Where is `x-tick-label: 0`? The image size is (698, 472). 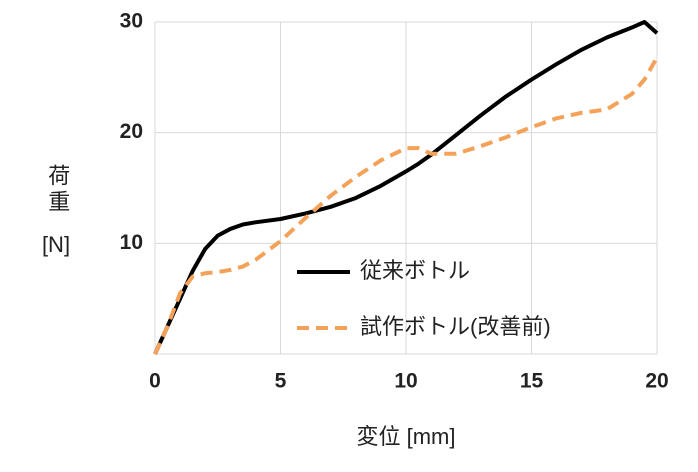
x-tick-label: 0 is located at coordinates (155, 381).